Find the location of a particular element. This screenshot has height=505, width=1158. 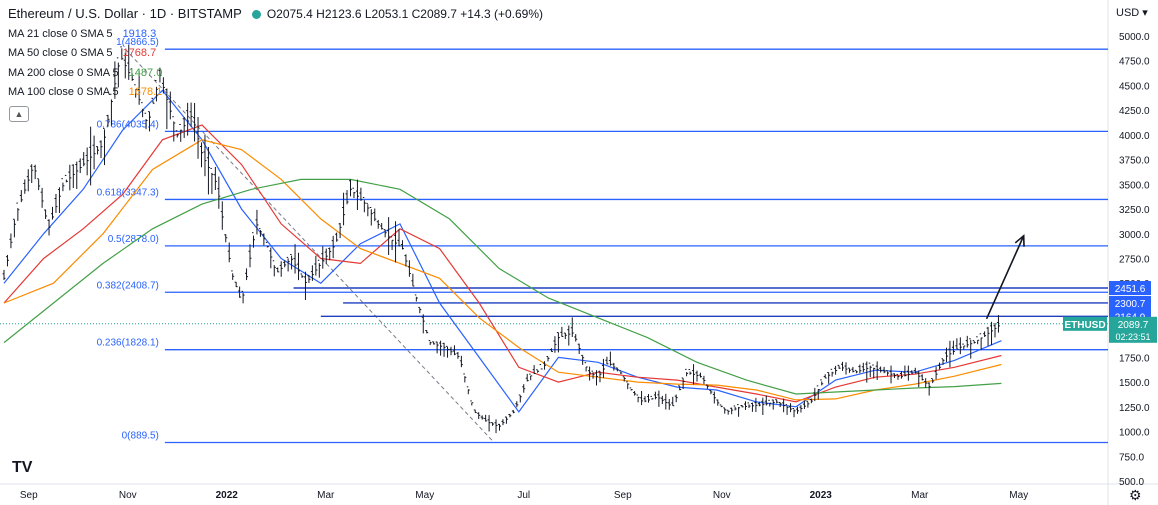

y-tick-label: 3250.0 is located at coordinates (1134, 210).